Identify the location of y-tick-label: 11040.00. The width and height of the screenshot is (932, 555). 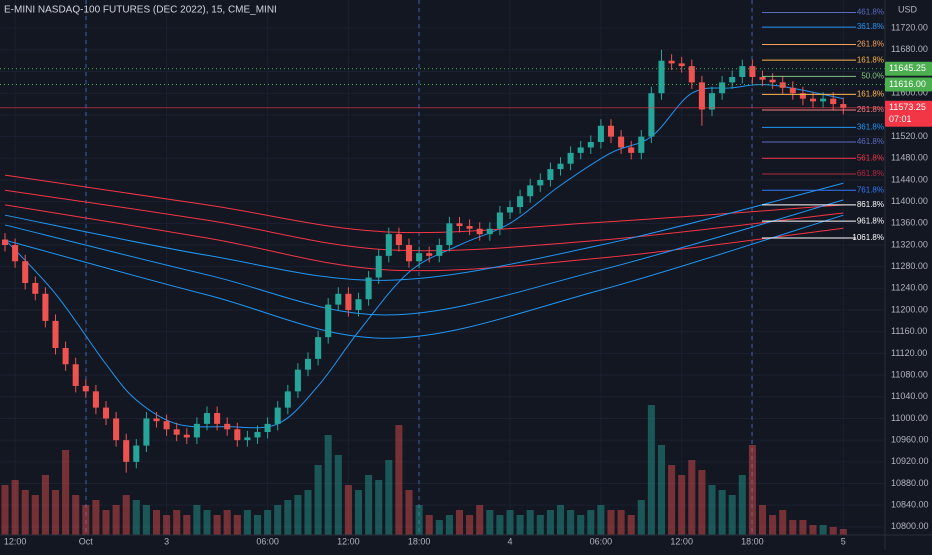
(909, 396).